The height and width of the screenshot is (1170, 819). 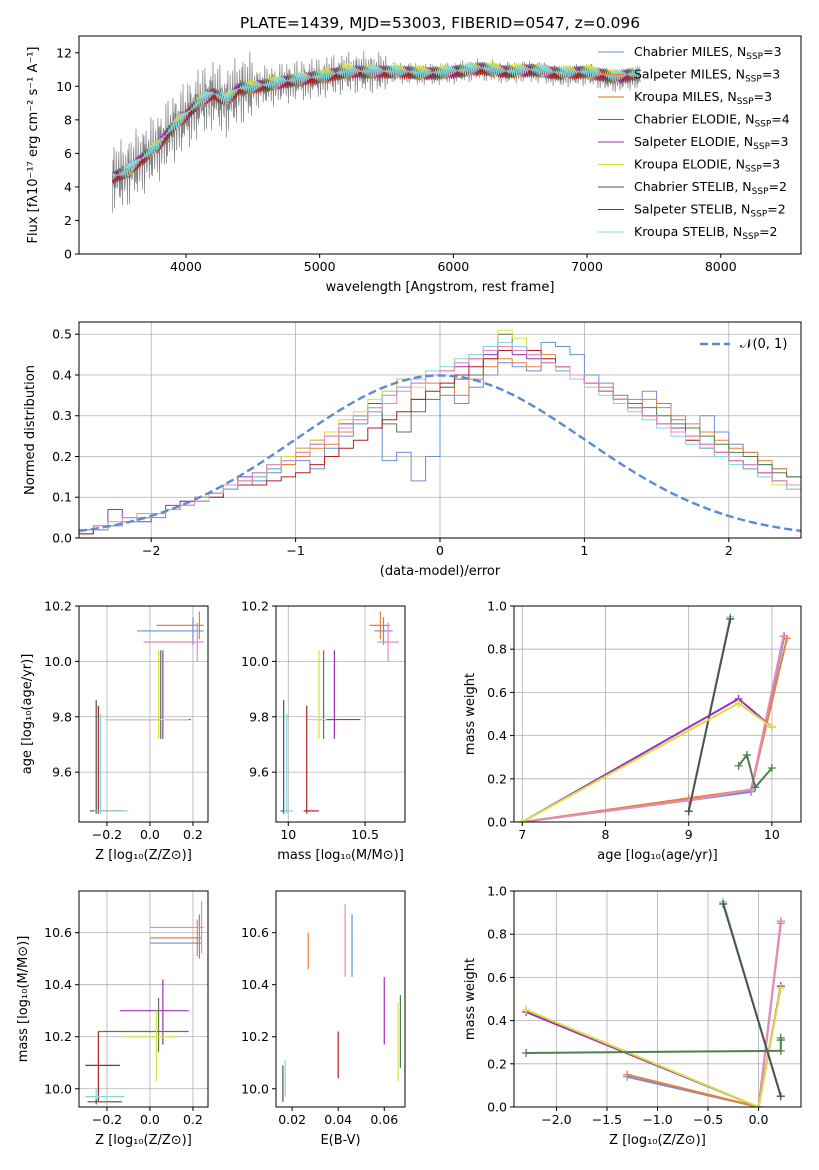 I want to click on y-tick-label: 2, so click(x=68, y=220).